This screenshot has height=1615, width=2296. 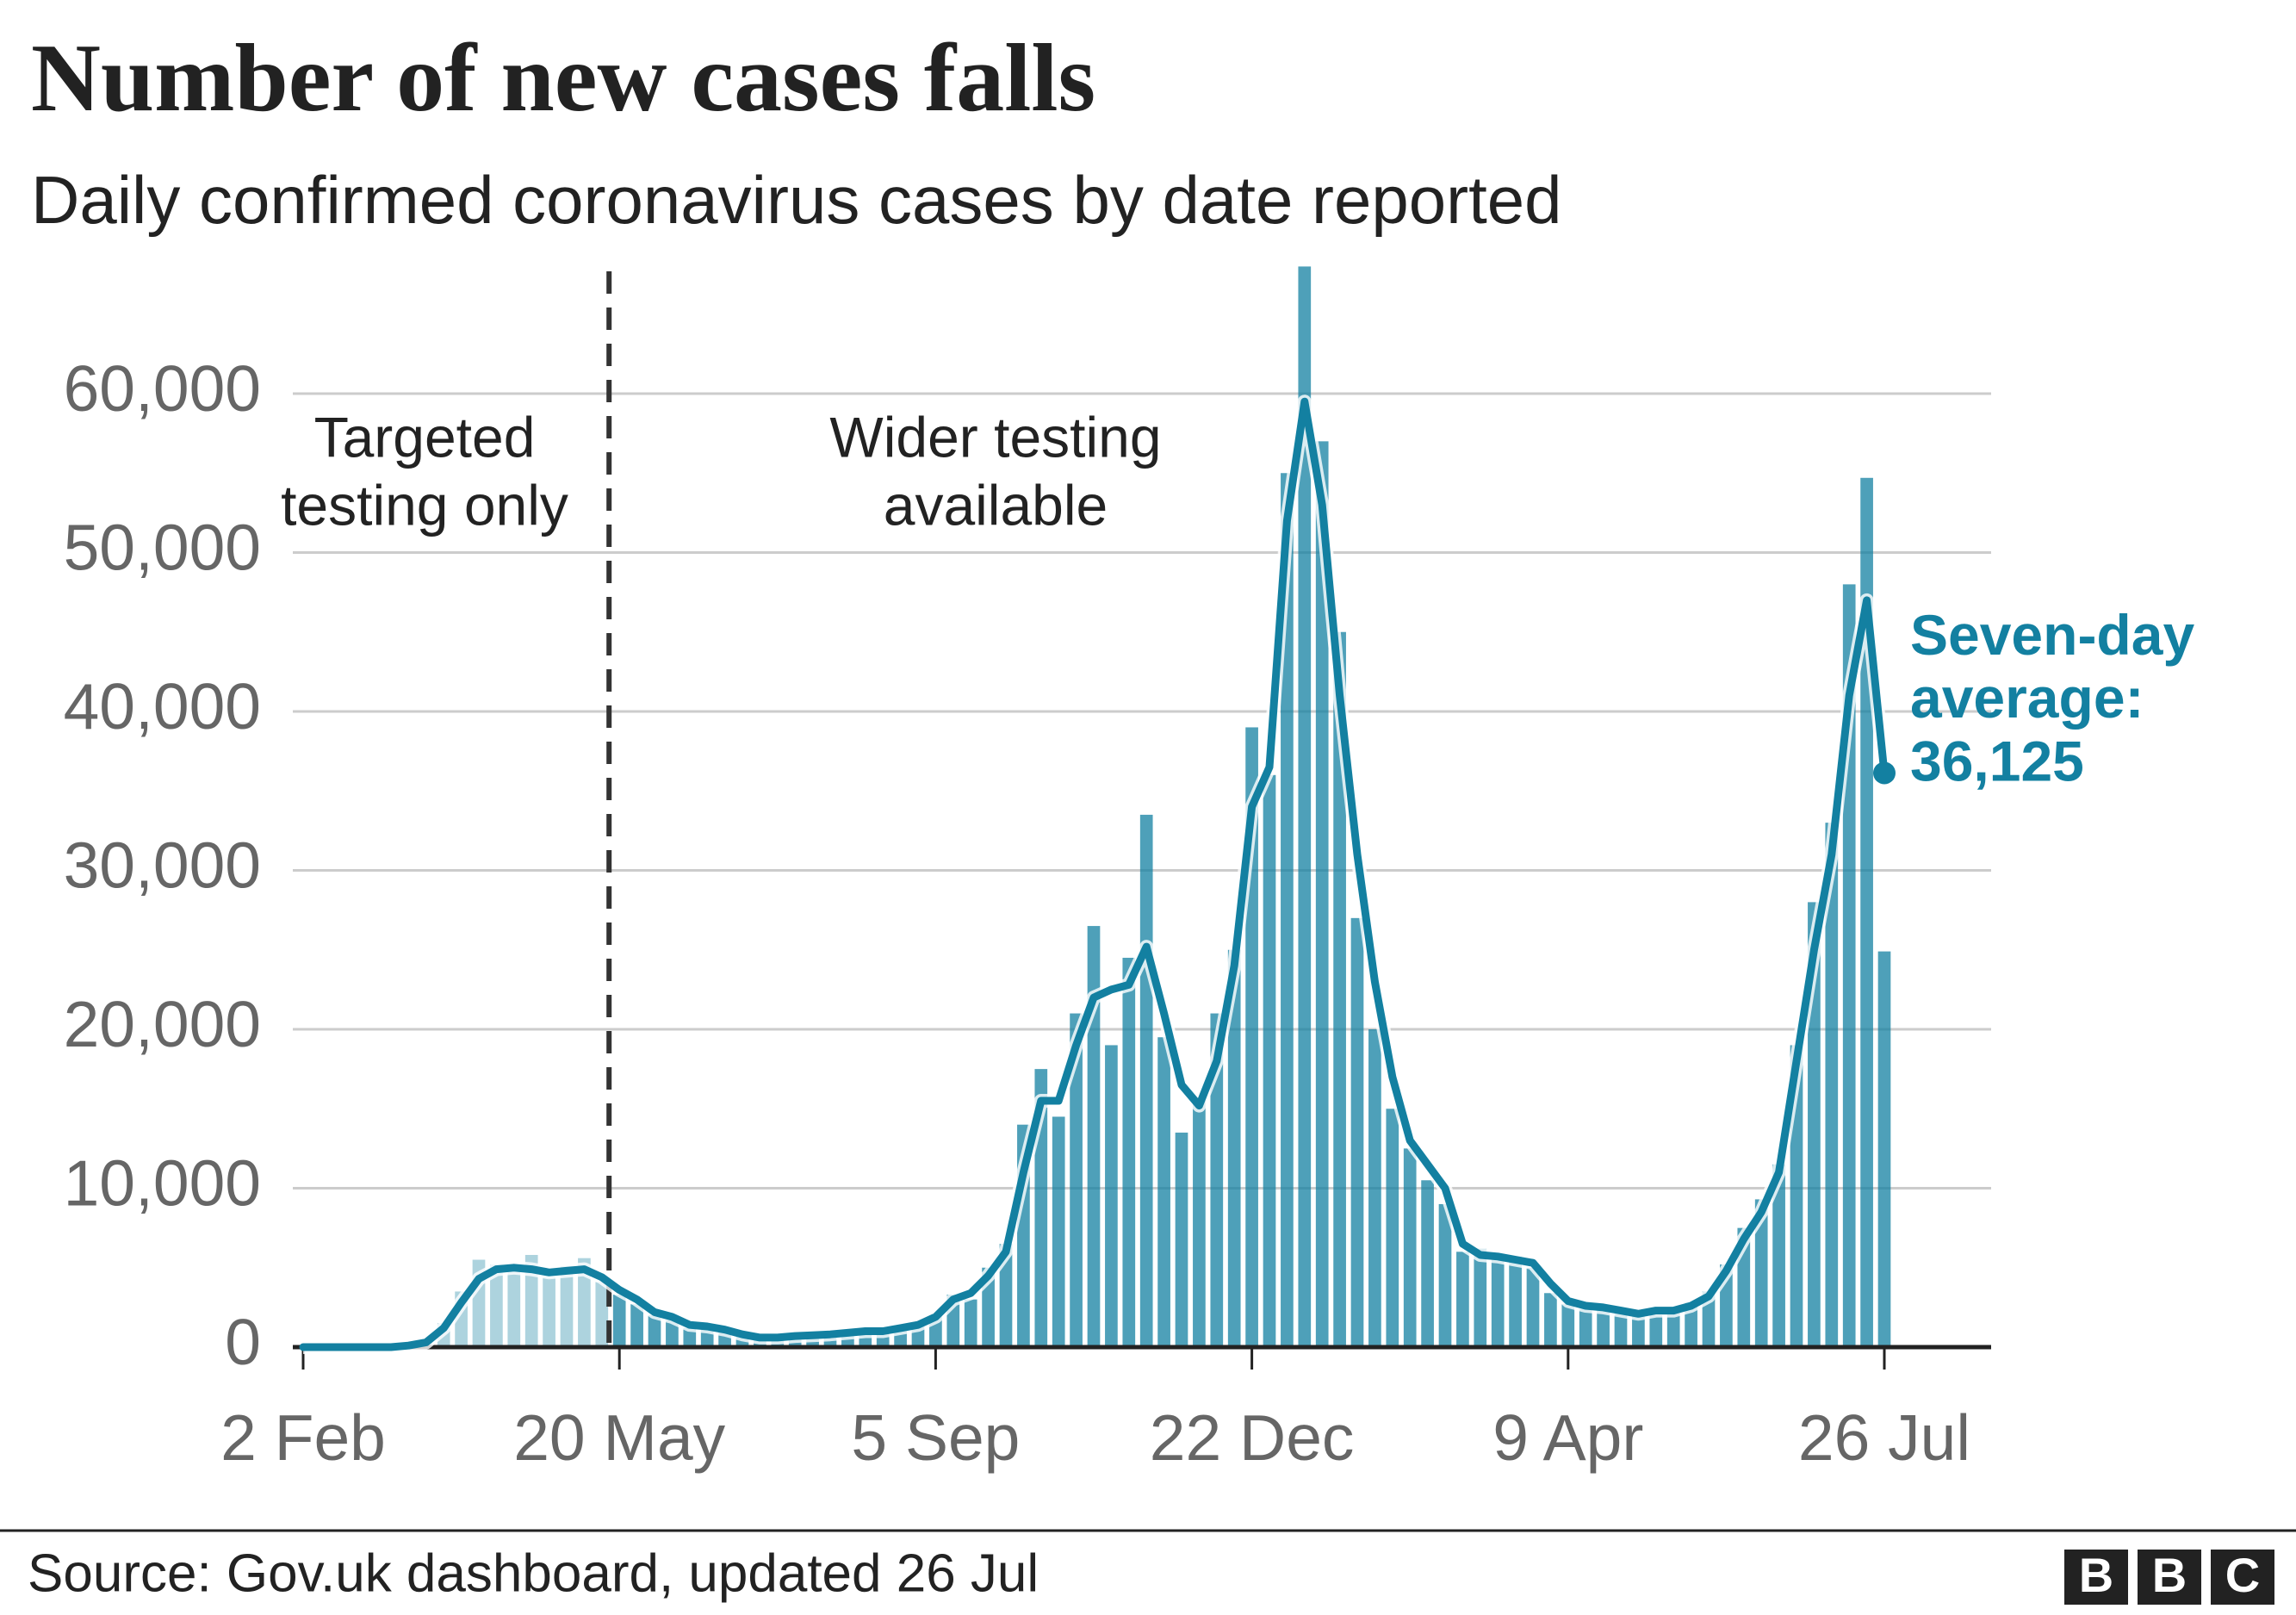 I want to click on x-tick-label: 9 Apr, so click(x=1567, y=1437).